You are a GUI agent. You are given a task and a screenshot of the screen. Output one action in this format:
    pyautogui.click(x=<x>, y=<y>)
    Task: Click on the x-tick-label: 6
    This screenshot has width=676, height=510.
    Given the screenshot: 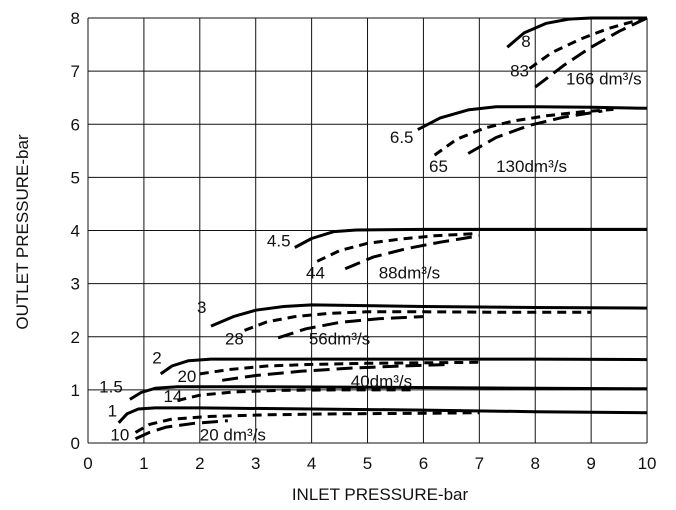 What is the action you would take?
    pyautogui.click(x=423, y=463)
    